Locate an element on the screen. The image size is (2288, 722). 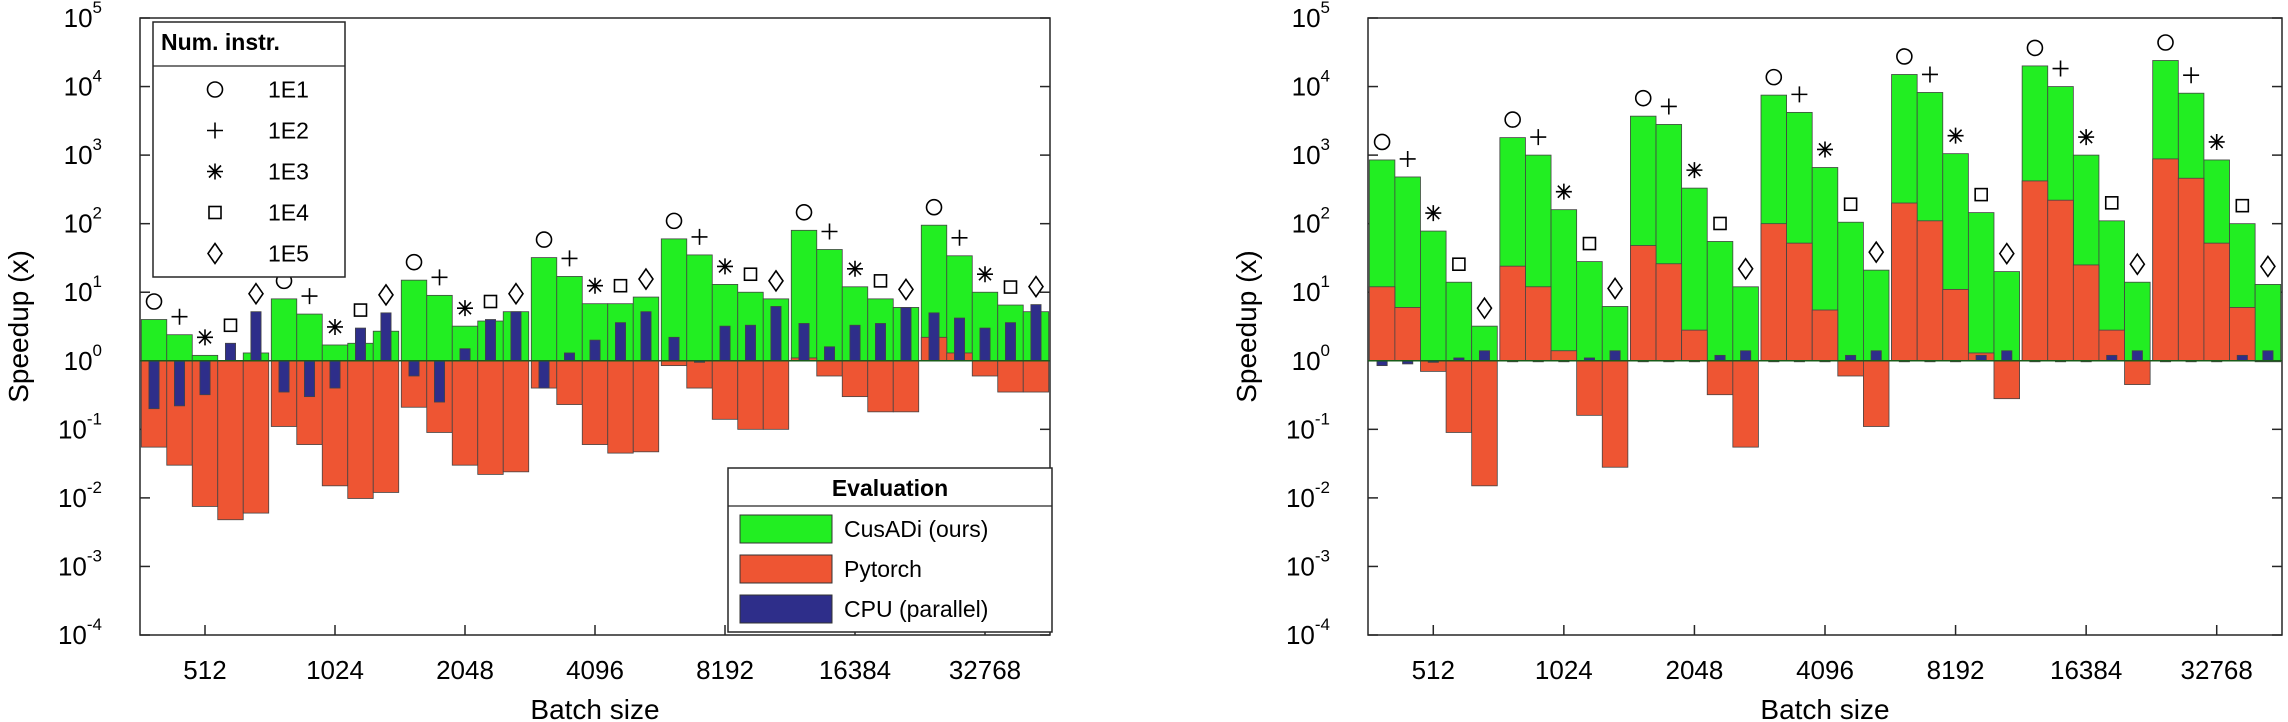
bar-cpu-parallel--8192-5 is located at coordinates (776, 334).